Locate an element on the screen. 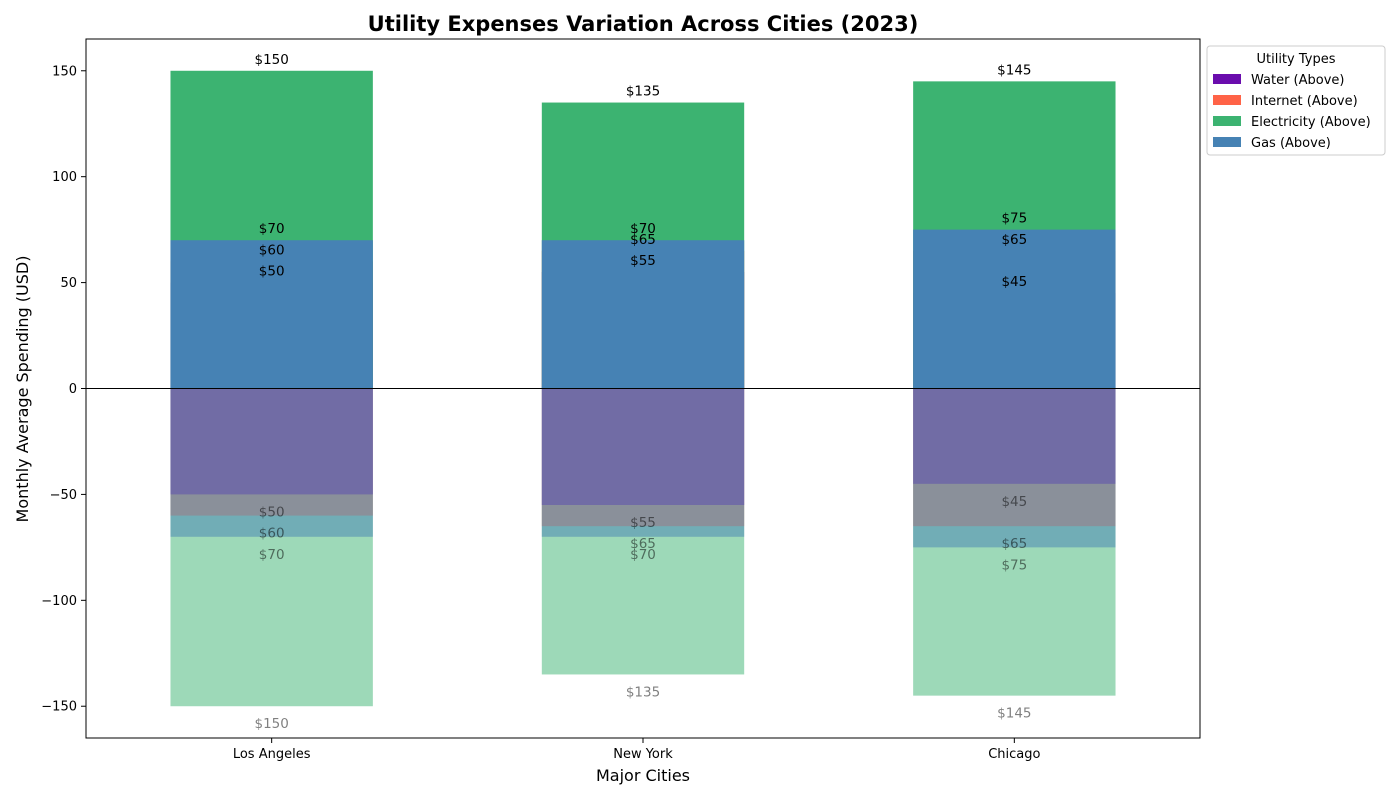 The height and width of the screenshot is (800, 1400). value-label-gas-below-new-york: $70 is located at coordinates (643, 555).